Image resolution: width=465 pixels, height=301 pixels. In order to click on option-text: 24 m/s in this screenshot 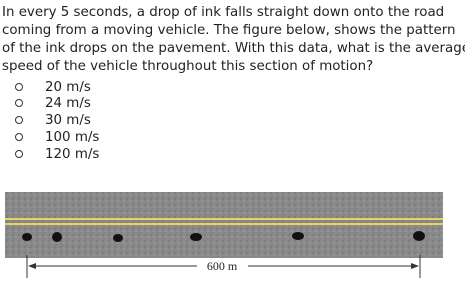, I will do `click(68, 103)`.